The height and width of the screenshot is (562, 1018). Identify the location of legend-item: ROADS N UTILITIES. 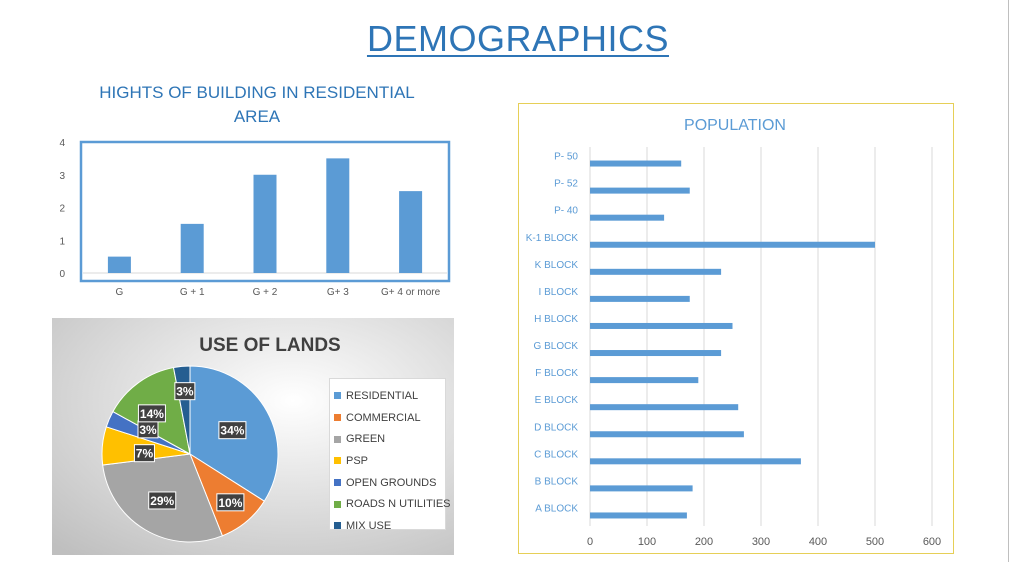
(392, 504).